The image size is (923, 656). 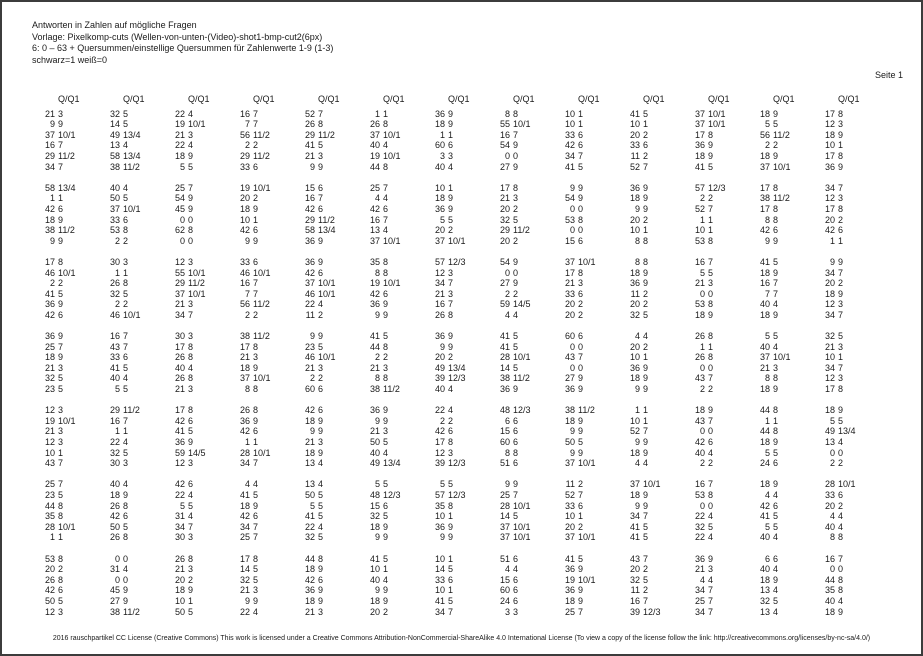 I want to click on table-cell: 38 11/2, so click(x=590, y=410).